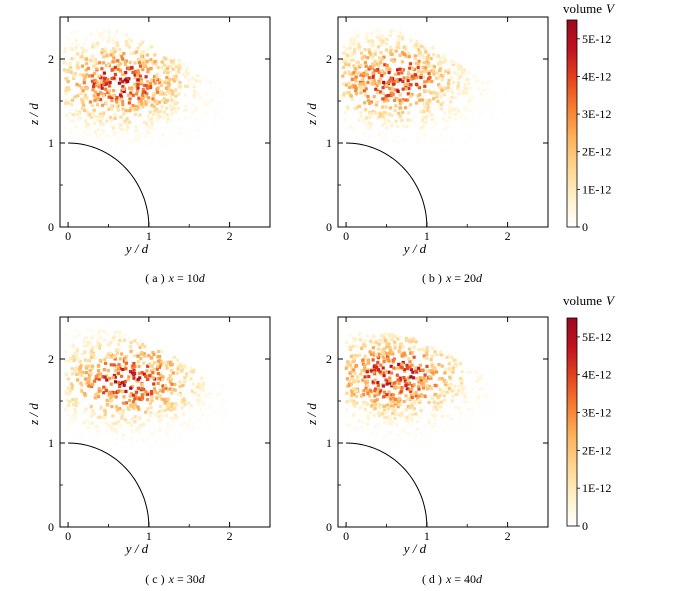 The image size is (690, 591). Describe the element at coordinates (33, 114) in the screenshot. I see `y-axis-label: z / d` at that location.